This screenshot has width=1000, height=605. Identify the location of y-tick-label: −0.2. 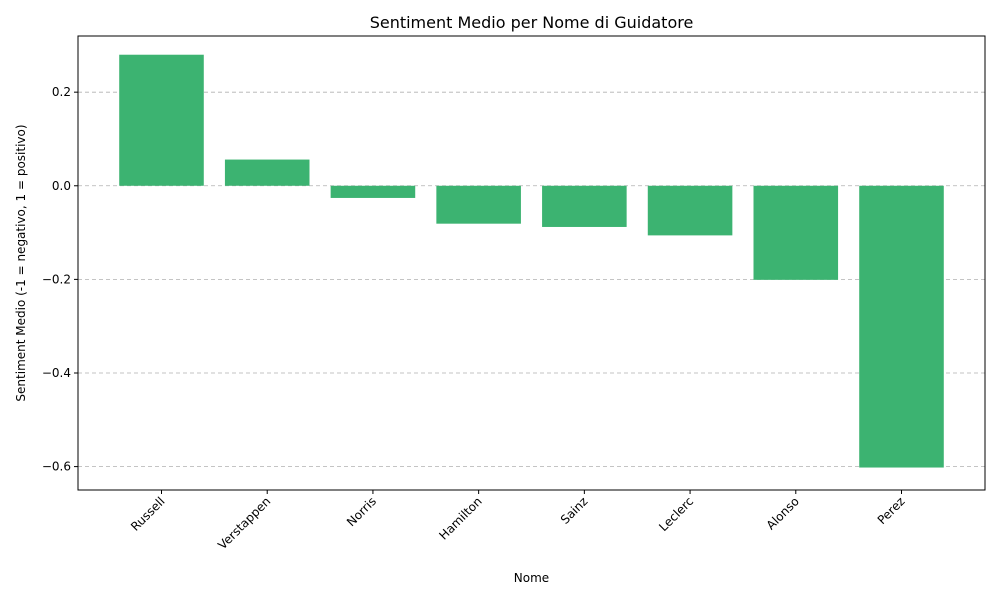
(56, 279).